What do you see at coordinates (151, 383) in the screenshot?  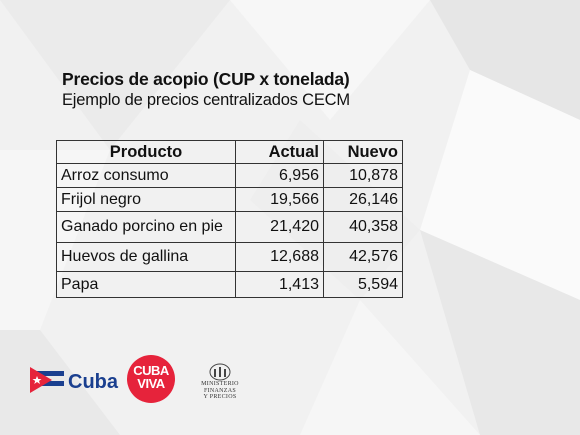 I see `cubaviva-text-2: VIVA` at bounding box center [151, 383].